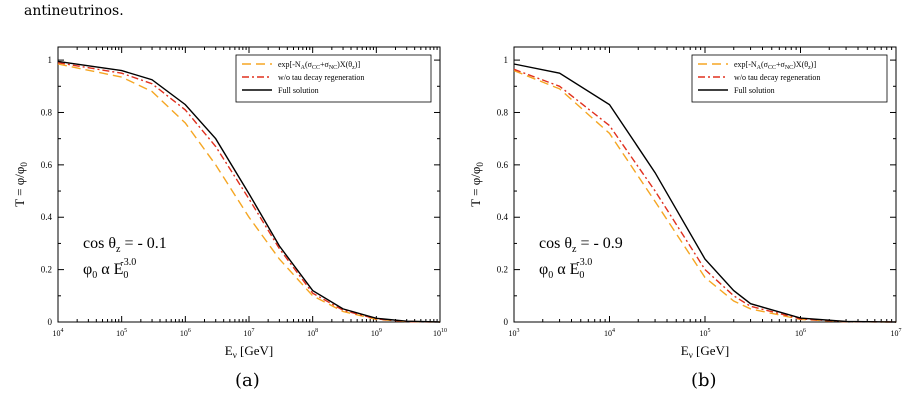 The width and height of the screenshot is (918, 402). I want to click on x-tick-label: 10¹⁰, so click(440, 333).